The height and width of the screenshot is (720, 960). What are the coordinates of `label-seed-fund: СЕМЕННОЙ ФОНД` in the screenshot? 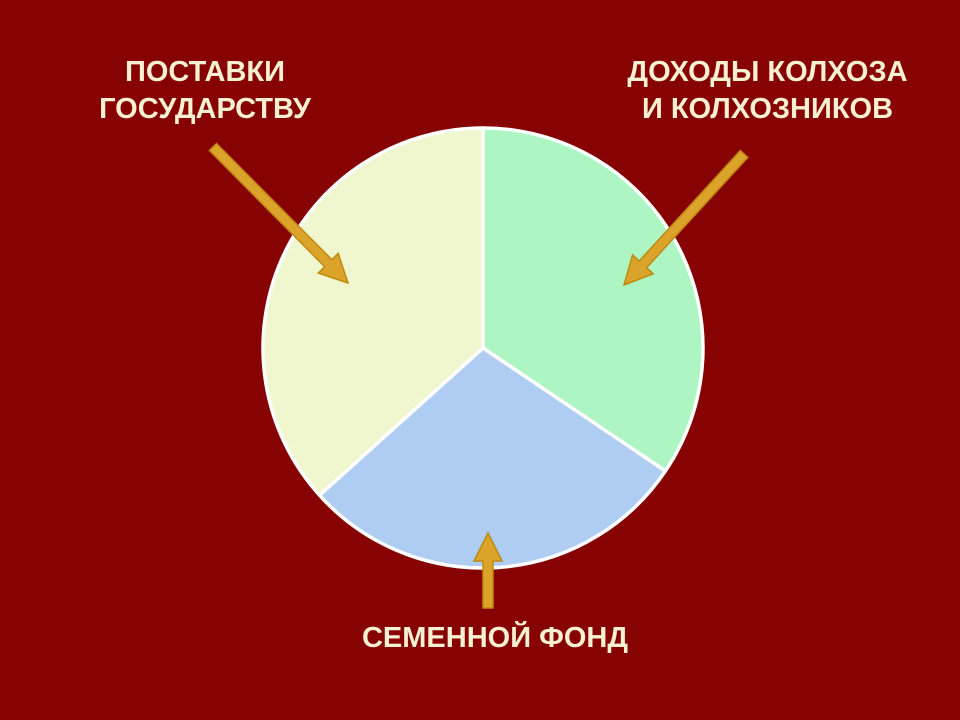 It's located at (495, 638).